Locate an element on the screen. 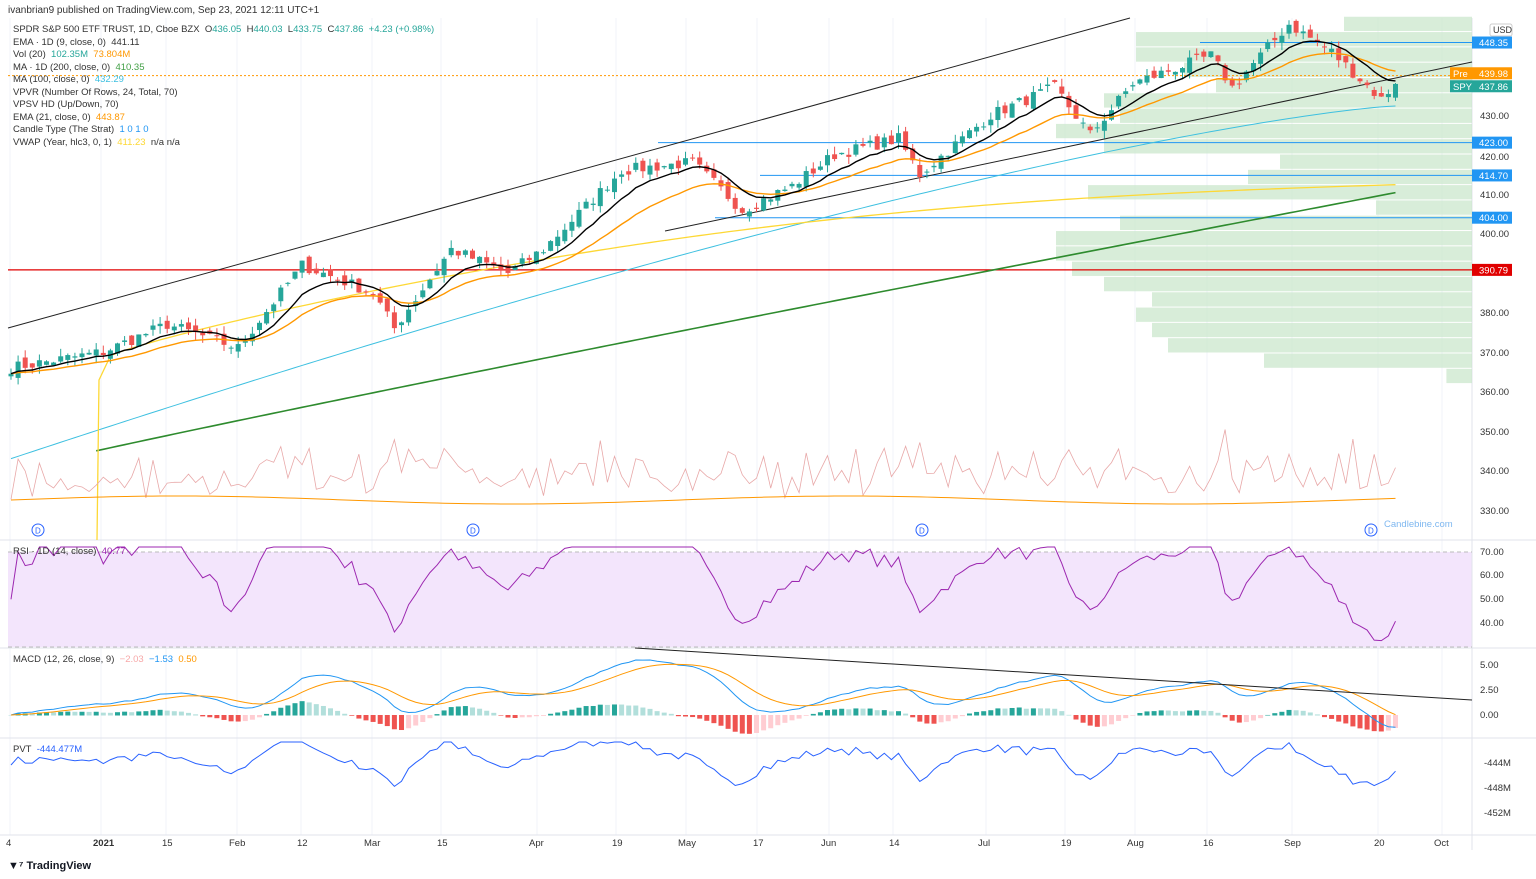  rsi-legend: RSI · 1D (14, close) 40.77 is located at coordinates (69, 551).